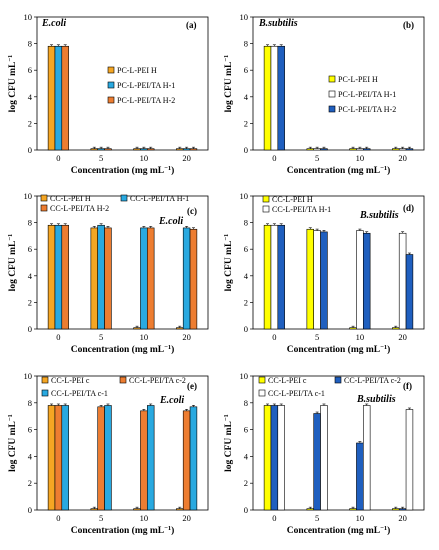  I want to click on plot-frame, so click(338, 83).